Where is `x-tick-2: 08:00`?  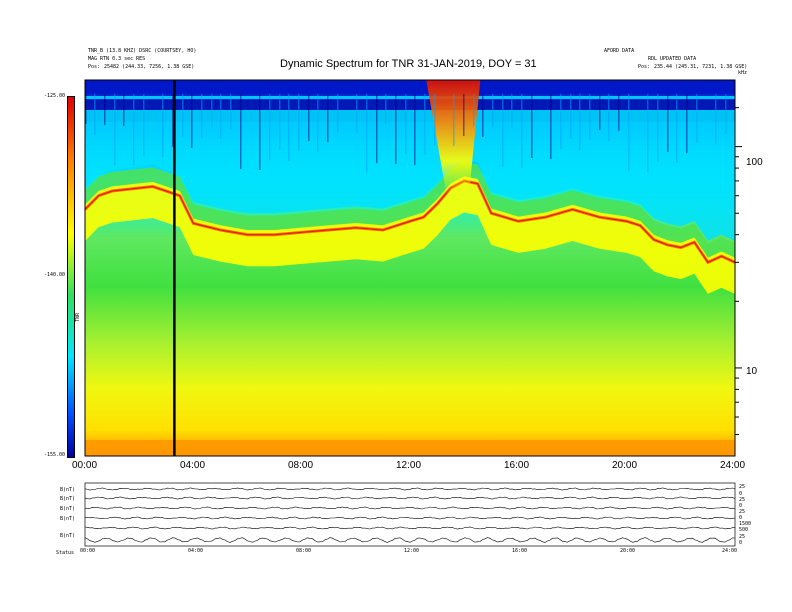 x-tick-2: 08:00 is located at coordinates (301, 465).